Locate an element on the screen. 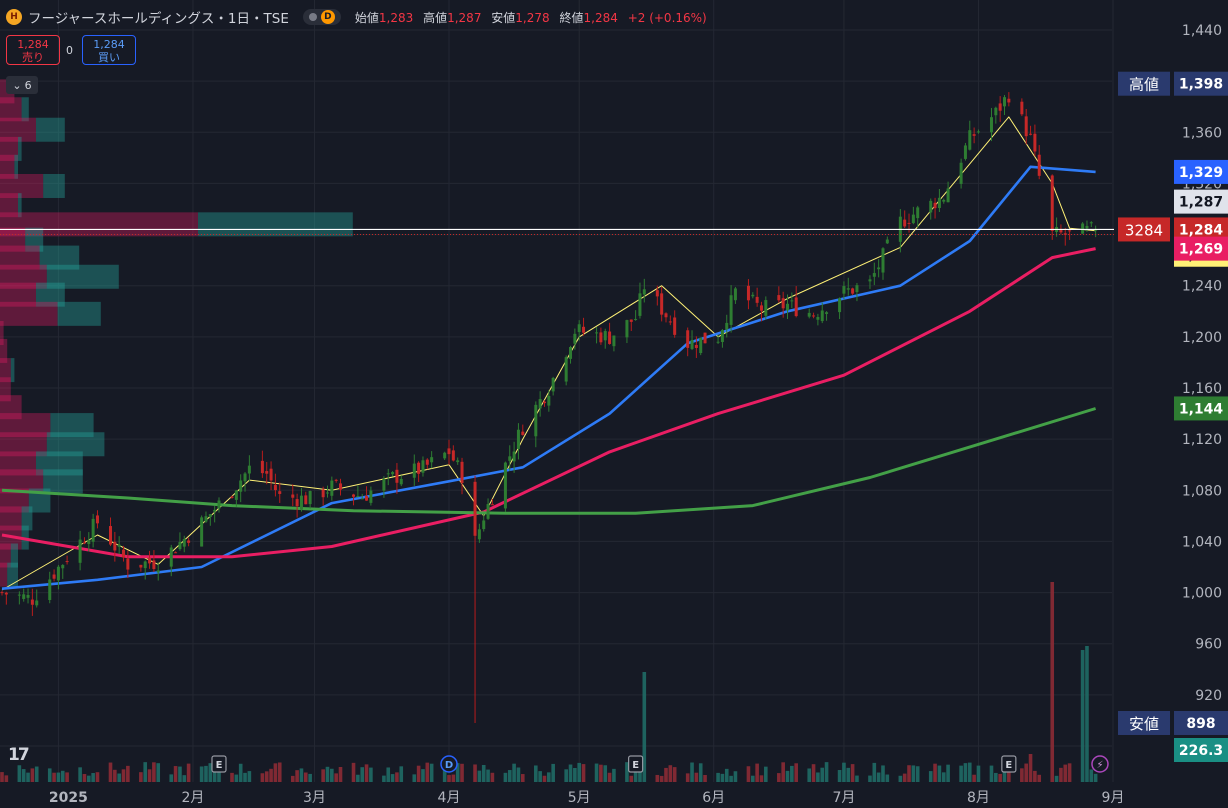 This screenshot has height=808, width=1228. status-pill: D is located at coordinates (321, 17).